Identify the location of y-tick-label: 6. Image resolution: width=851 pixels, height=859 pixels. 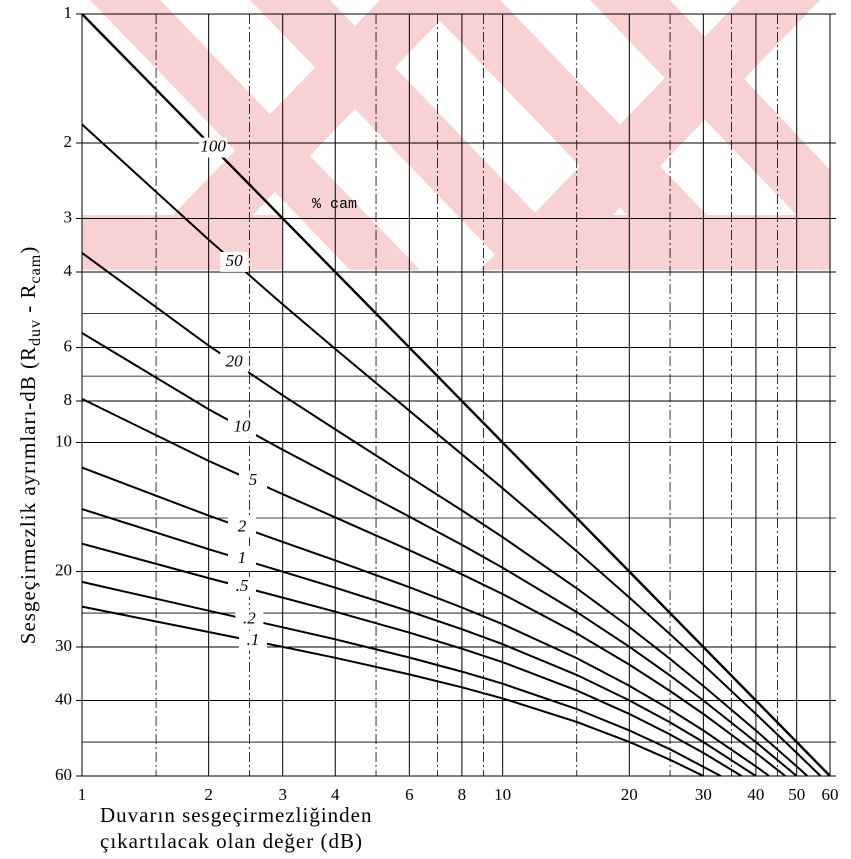
(68, 345).